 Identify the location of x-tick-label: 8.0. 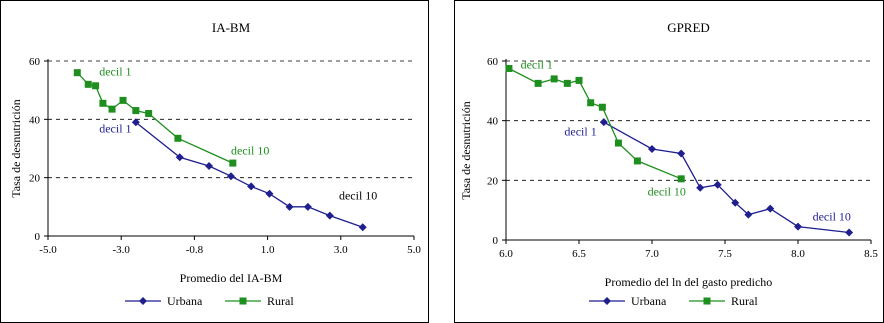
(798, 254).